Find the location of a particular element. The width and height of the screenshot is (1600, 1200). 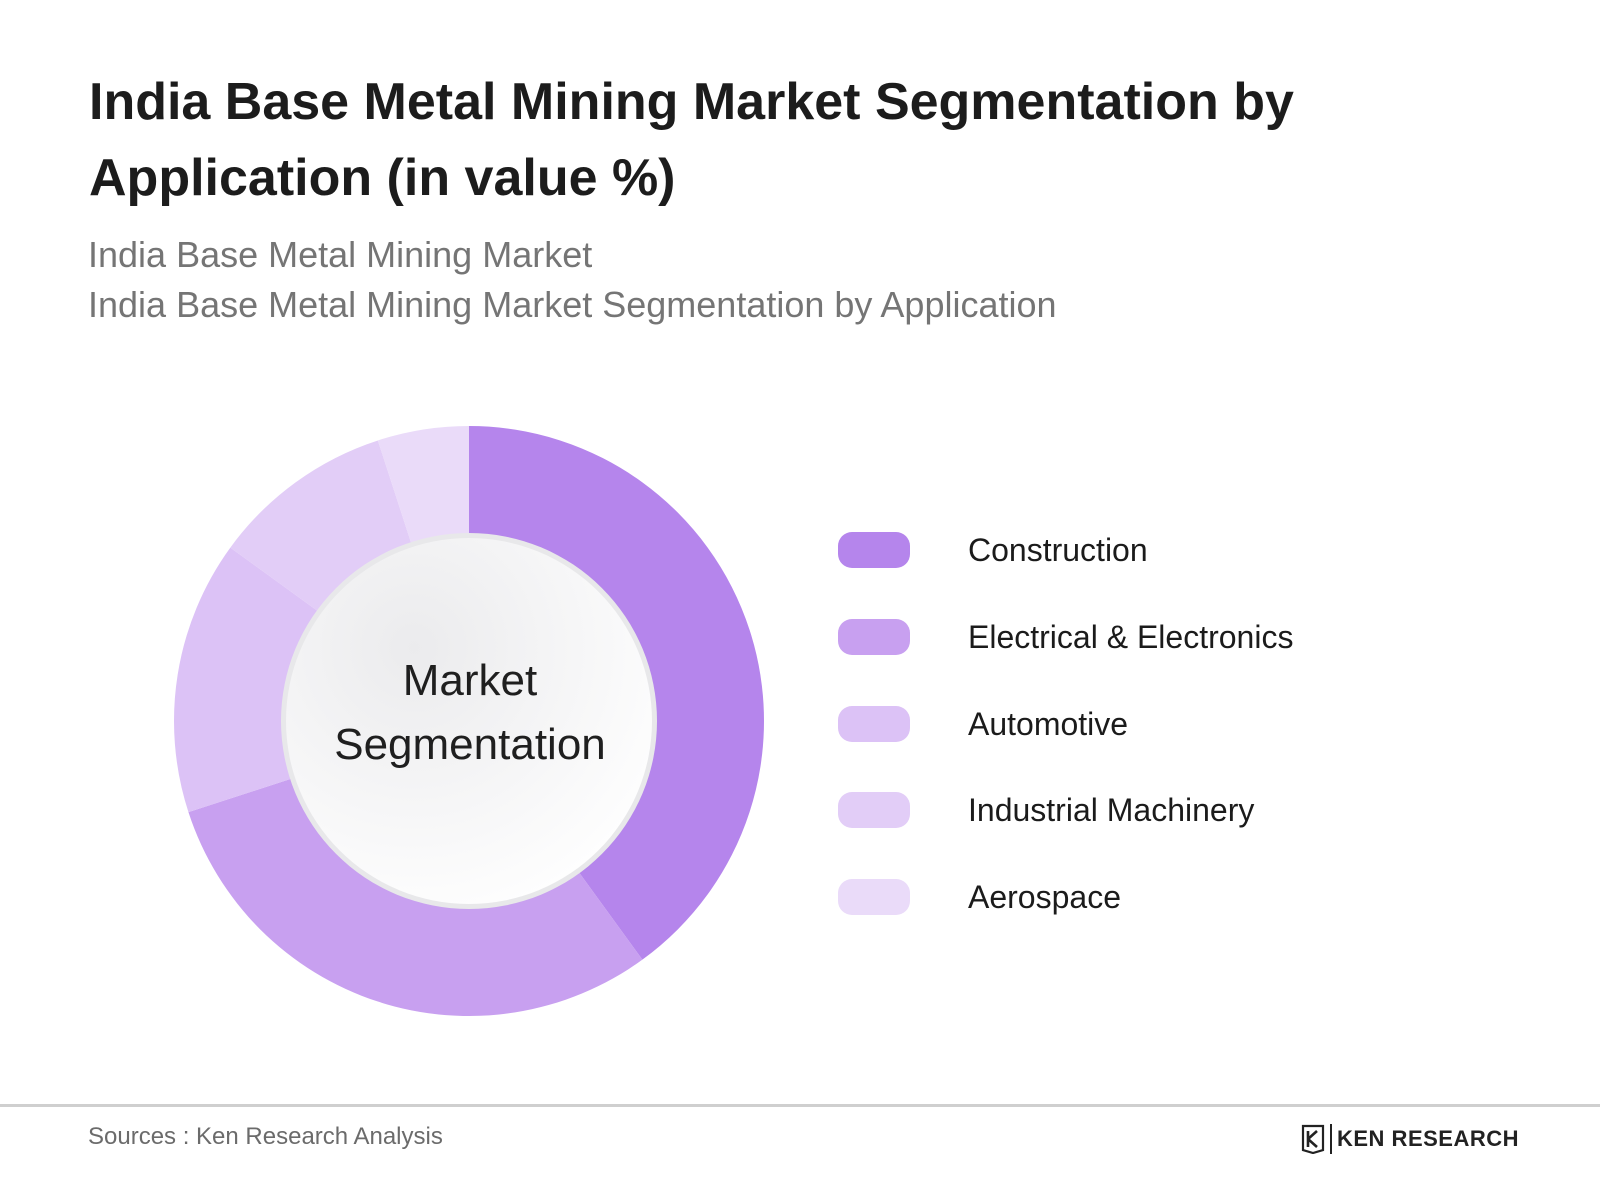

donut-slice-construction is located at coordinates (617, 693).